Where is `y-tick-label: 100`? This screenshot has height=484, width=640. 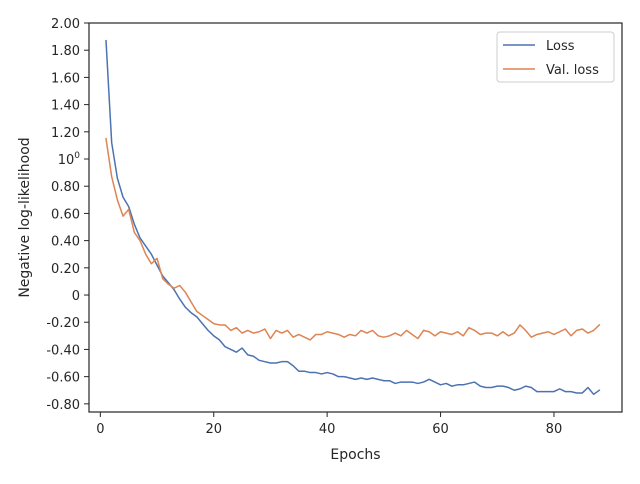 y-tick-label: 100 is located at coordinates (69, 159).